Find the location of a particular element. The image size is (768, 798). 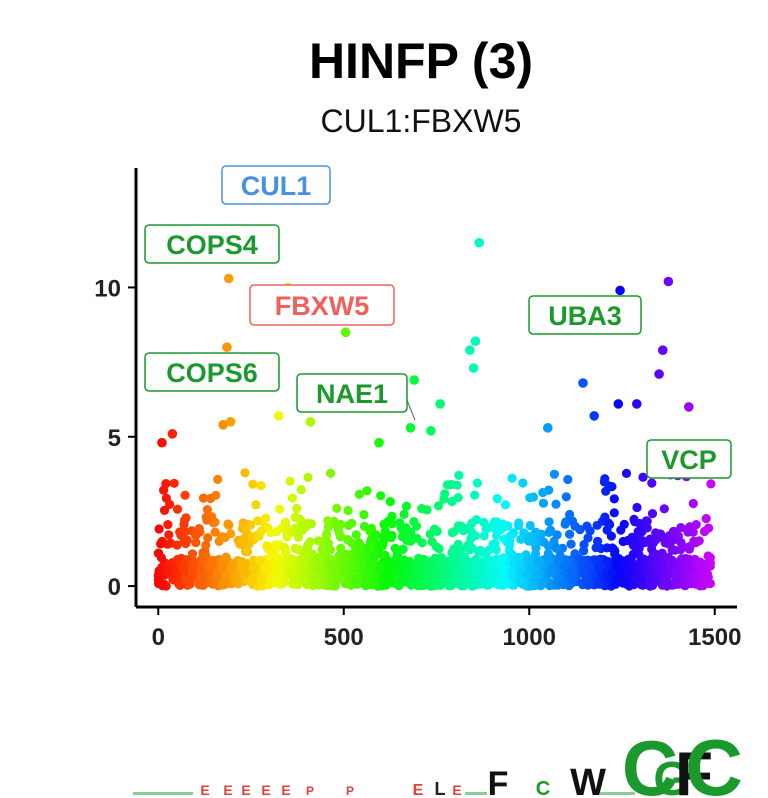

logo-letter: F is located at coordinates (498, 781).